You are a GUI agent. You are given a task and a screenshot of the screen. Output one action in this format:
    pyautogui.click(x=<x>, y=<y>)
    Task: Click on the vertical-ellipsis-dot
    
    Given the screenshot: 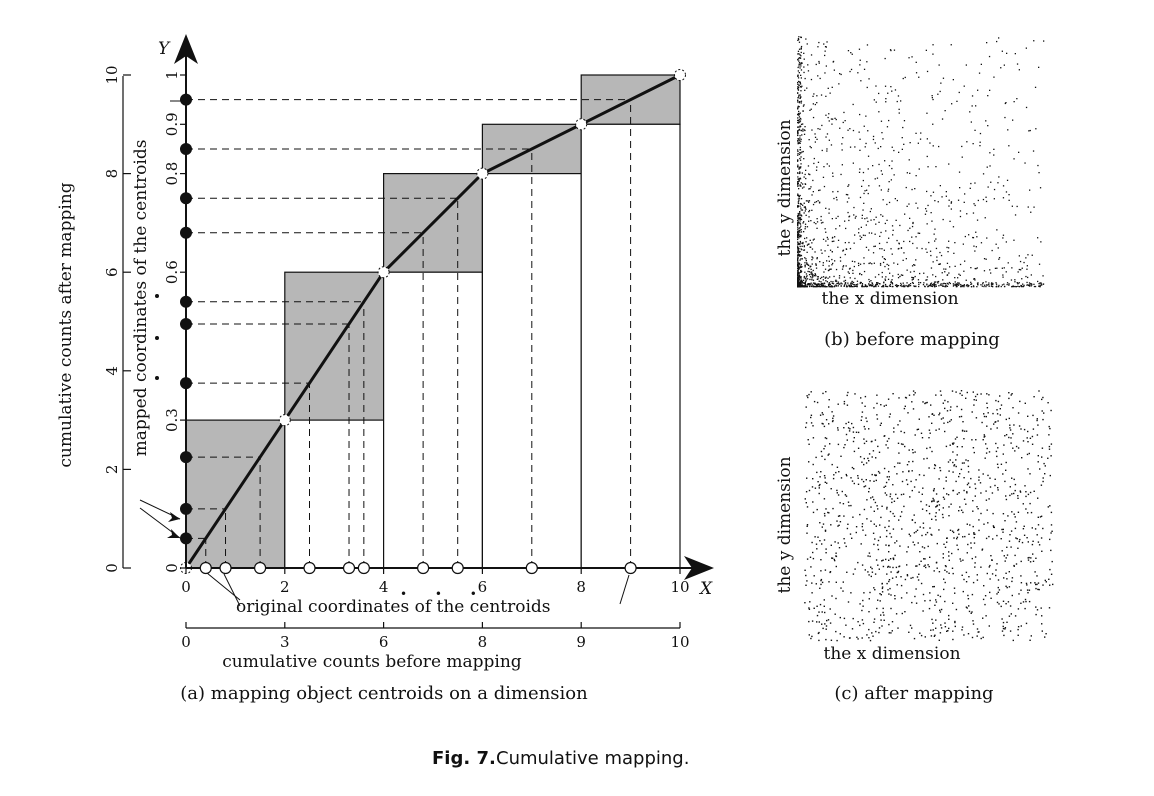 What is the action you would take?
    pyautogui.click(x=157, y=338)
    